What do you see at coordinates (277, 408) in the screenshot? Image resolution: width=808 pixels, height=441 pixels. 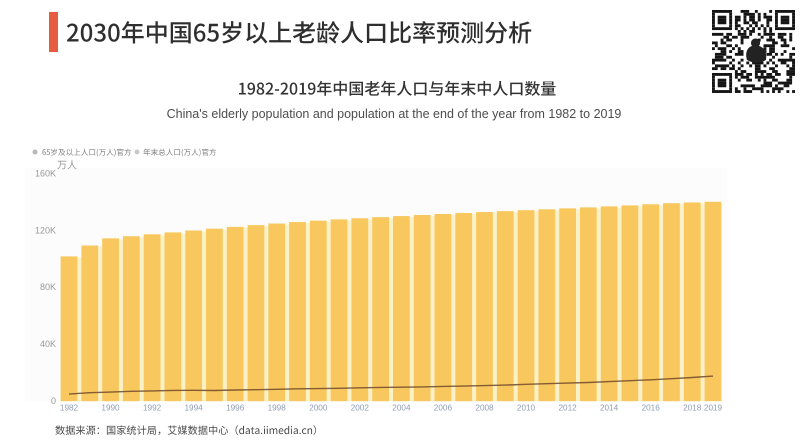 I see `svg-text: 1998` at bounding box center [277, 408].